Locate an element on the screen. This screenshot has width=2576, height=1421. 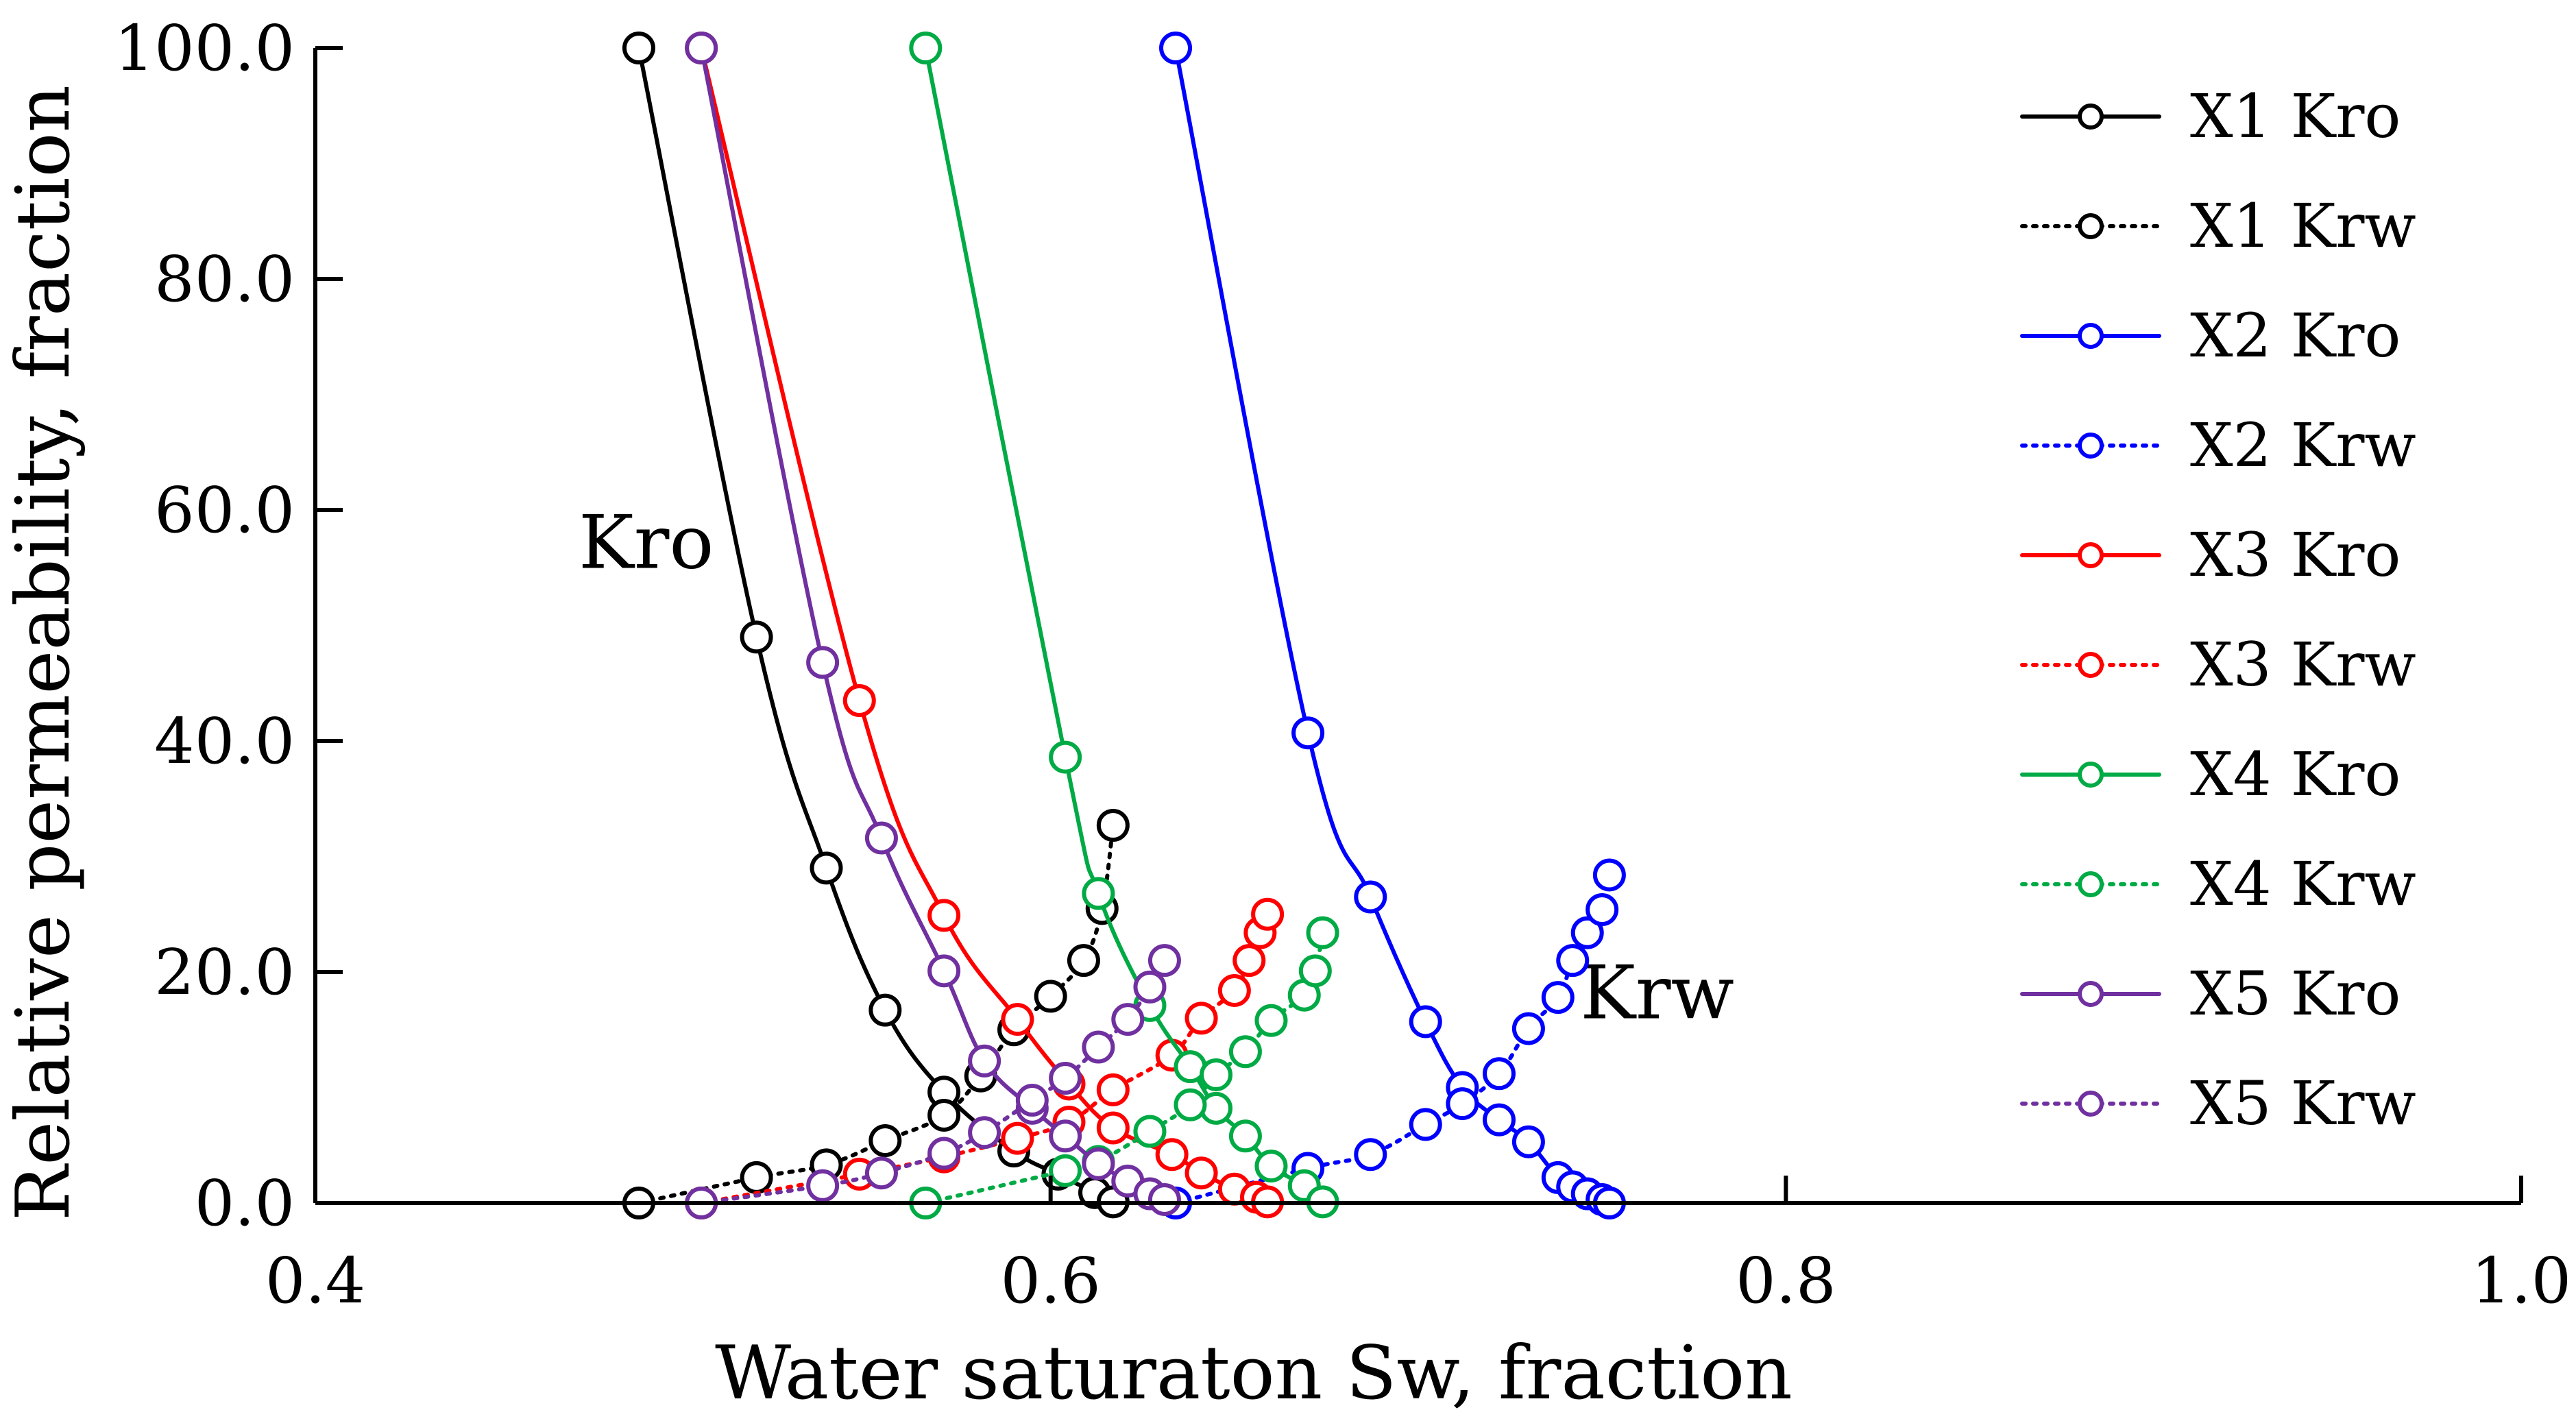
annotation-kro: Kro is located at coordinates (646, 542).